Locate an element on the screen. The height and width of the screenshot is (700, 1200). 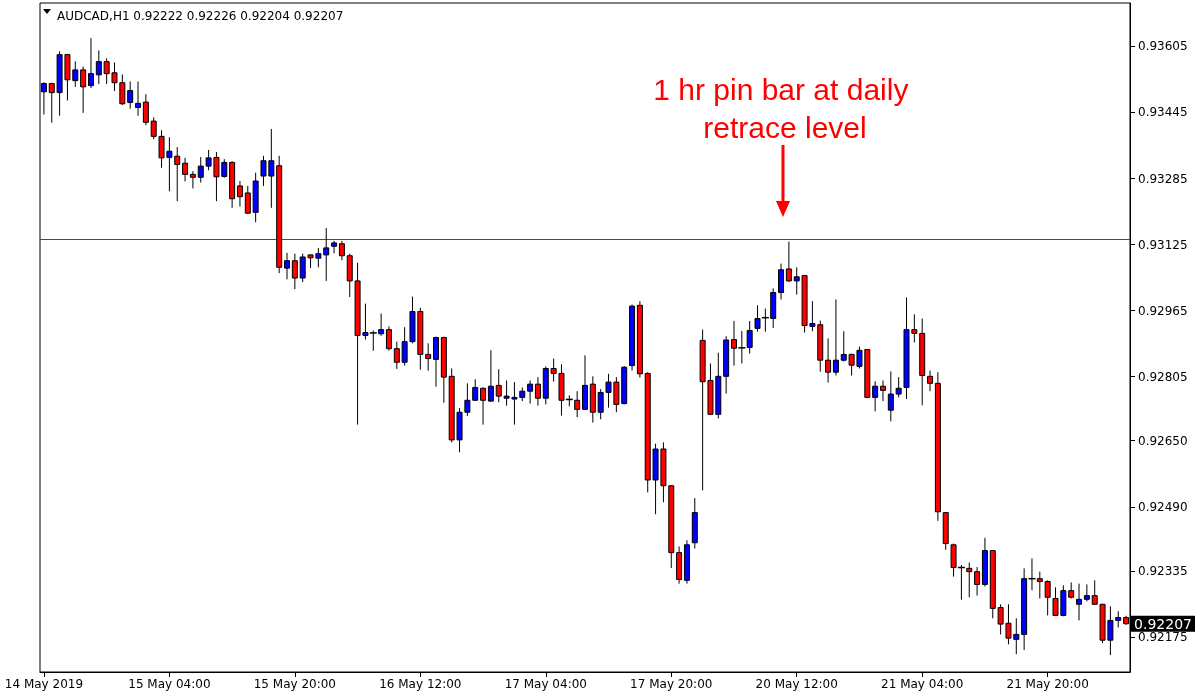
x-tick-label: 16 May 12:00 is located at coordinates (420, 684).